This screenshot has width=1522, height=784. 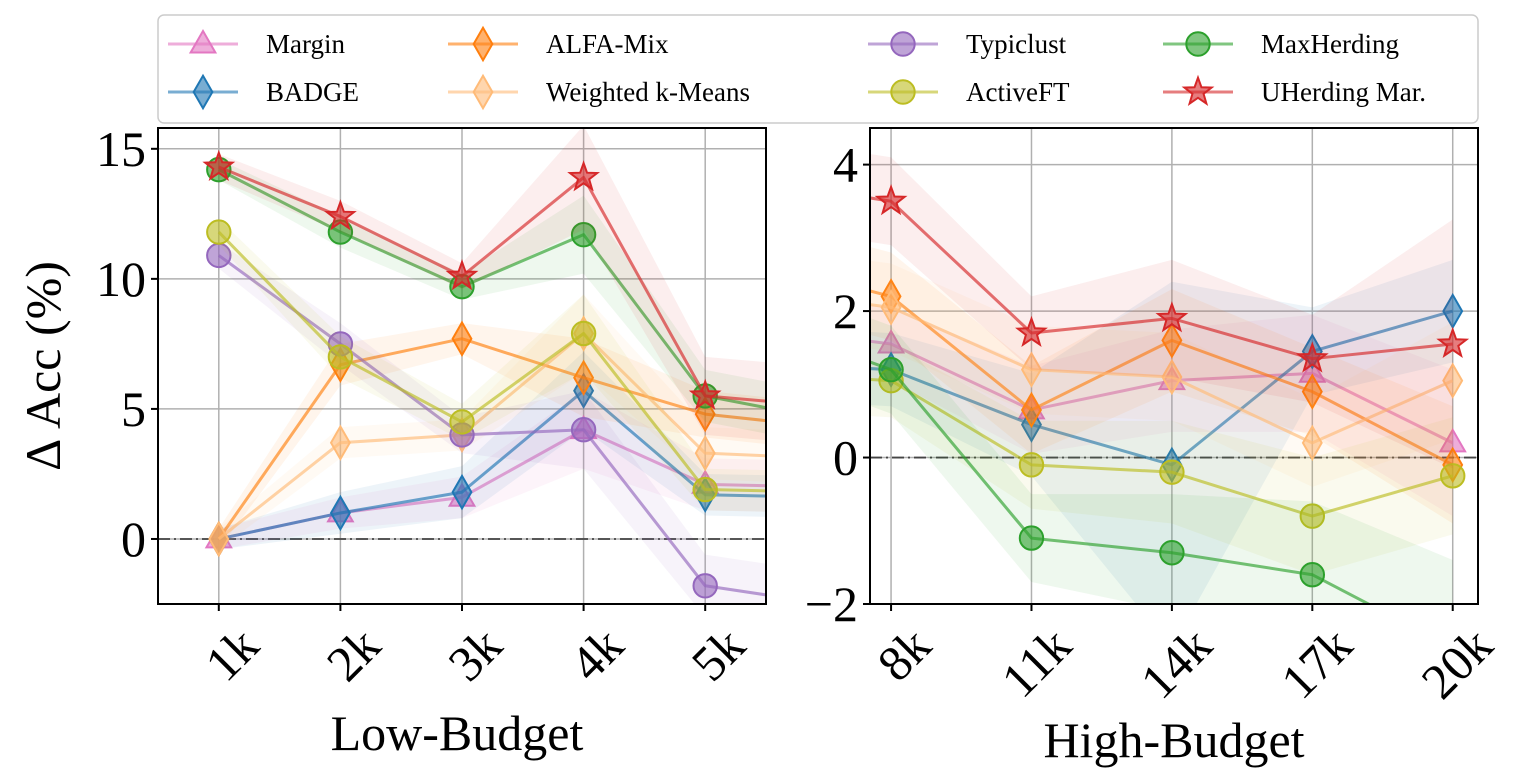 I want to click on legend-item-alfa-mix: ALFA-Mix, so click(x=558, y=44).